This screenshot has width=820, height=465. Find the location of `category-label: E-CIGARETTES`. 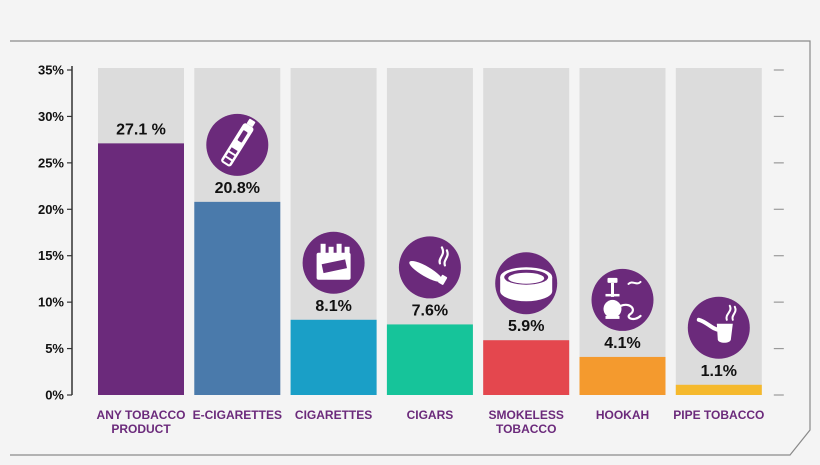

category-label: E-CIGARETTES is located at coordinates (237, 415).